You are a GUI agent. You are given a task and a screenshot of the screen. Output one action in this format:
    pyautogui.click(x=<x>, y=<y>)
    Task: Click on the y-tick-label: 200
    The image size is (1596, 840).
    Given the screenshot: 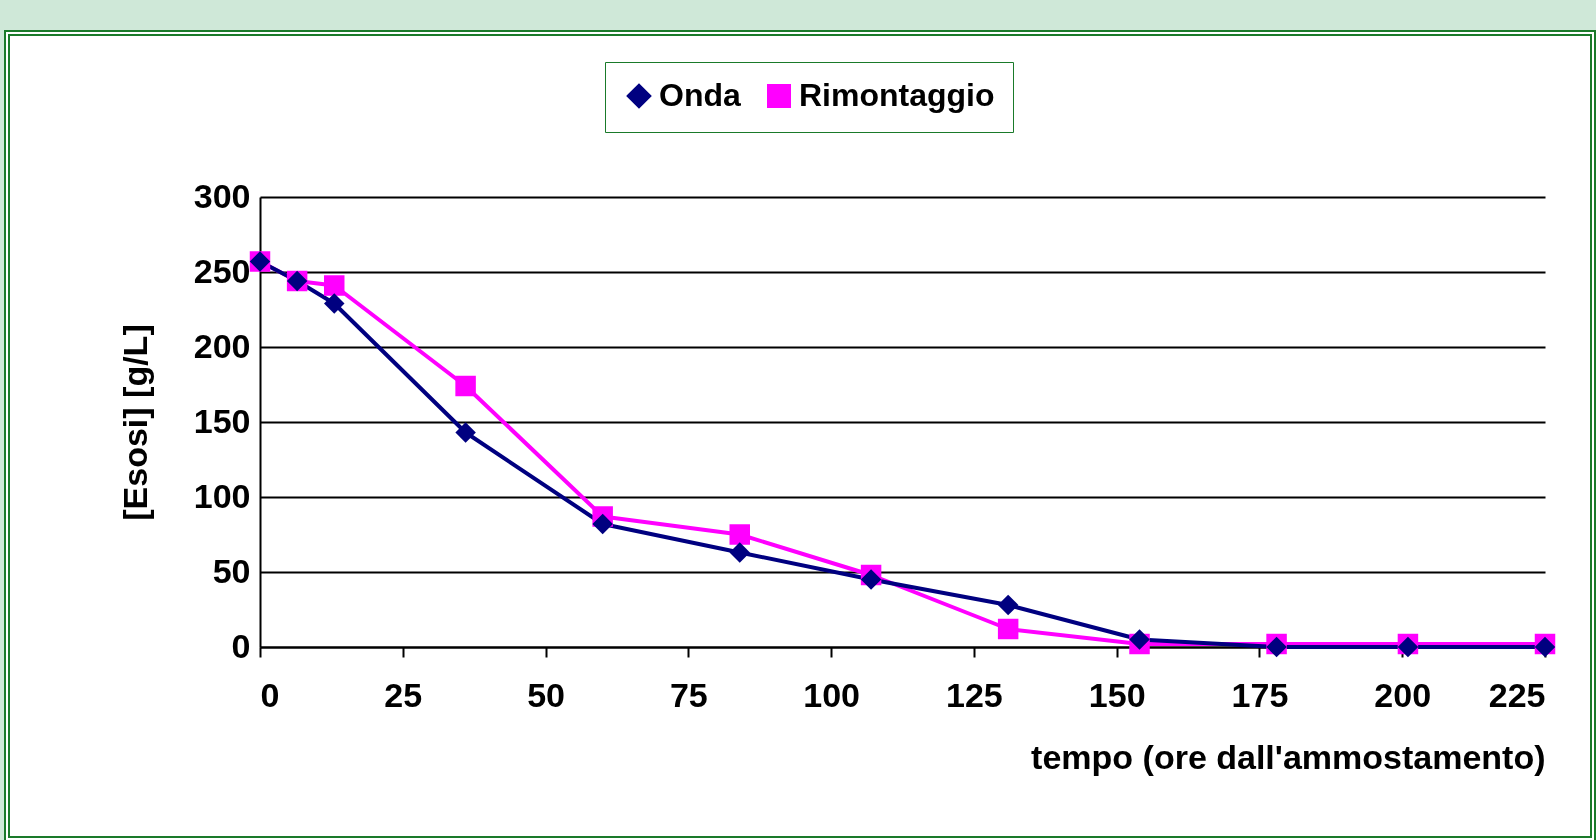 What is the action you would take?
    pyautogui.click(x=222, y=345)
    